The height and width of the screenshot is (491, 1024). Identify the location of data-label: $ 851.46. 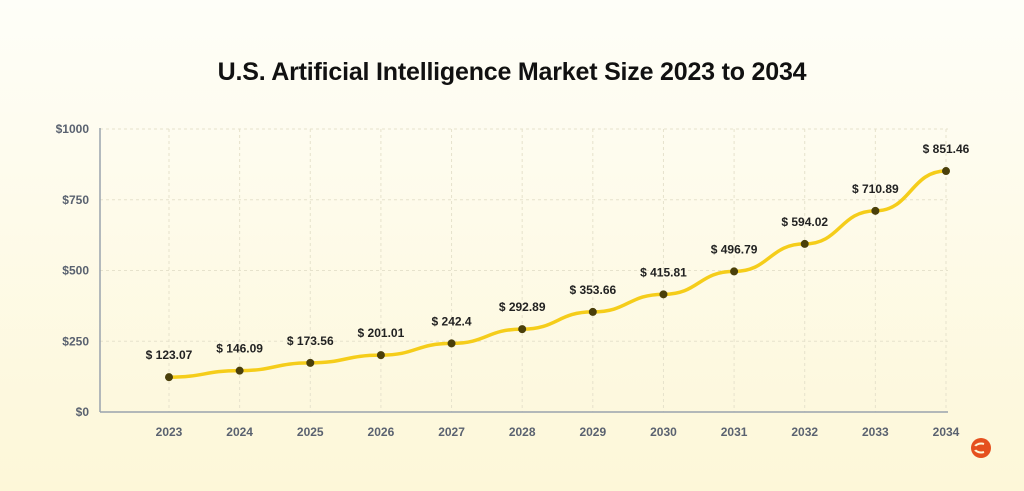
(946, 149).